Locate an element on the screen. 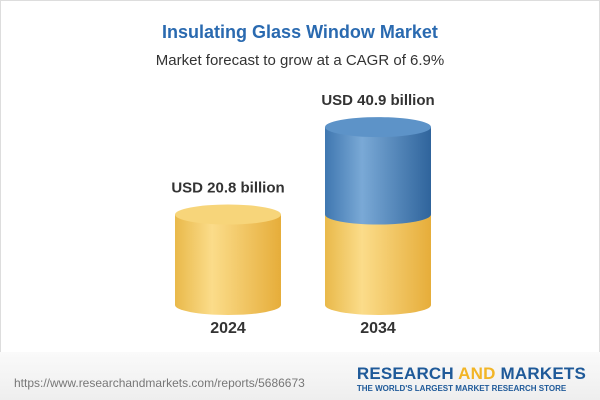 This screenshot has width=600, height=400. data-label-2034: USD 40.9 billion is located at coordinates (377, 100).